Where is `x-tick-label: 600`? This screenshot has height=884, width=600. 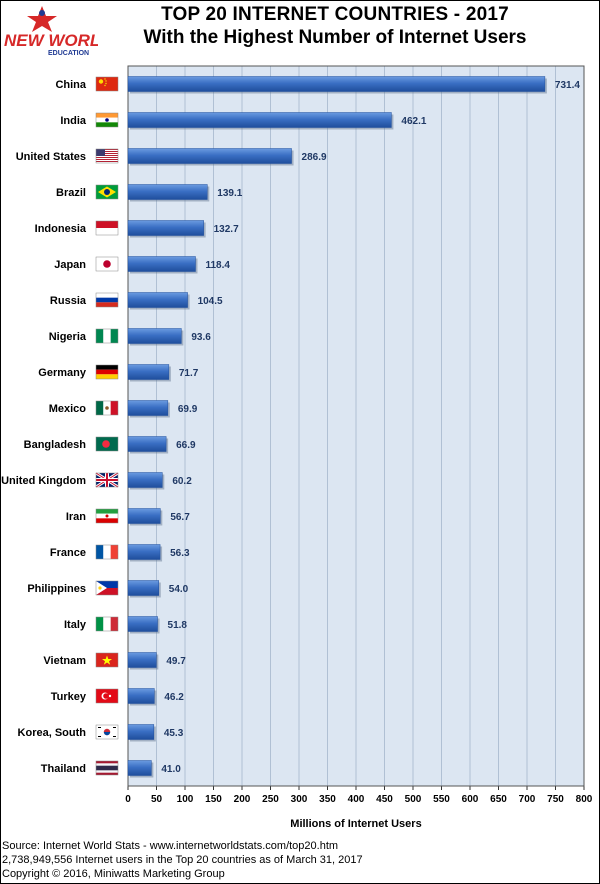 x-tick-label: 600 is located at coordinates (470, 799).